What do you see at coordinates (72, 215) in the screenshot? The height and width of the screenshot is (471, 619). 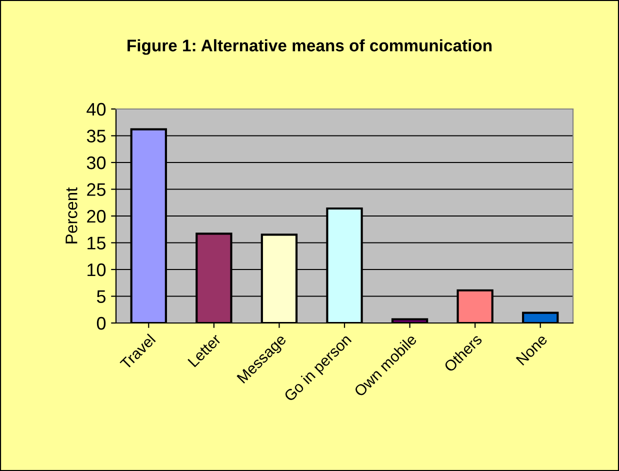 I see `y-axis-title: Percent` at bounding box center [72, 215].